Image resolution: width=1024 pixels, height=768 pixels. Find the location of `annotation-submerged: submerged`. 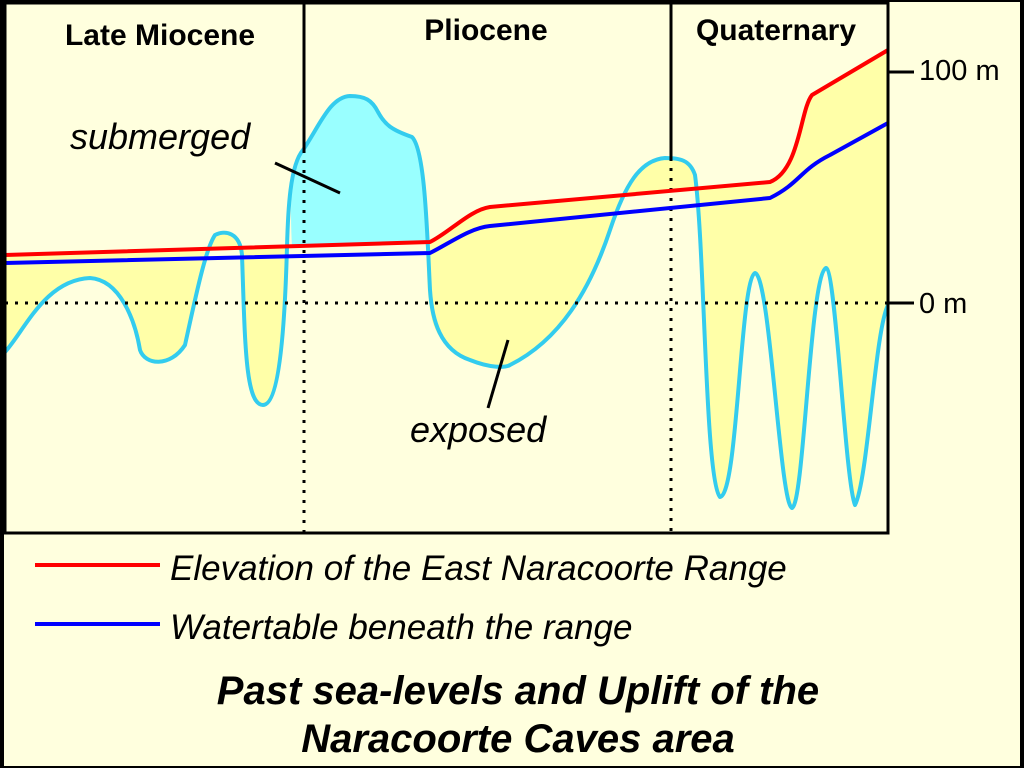

annotation-submerged: submerged is located at coordinates (160, 136).